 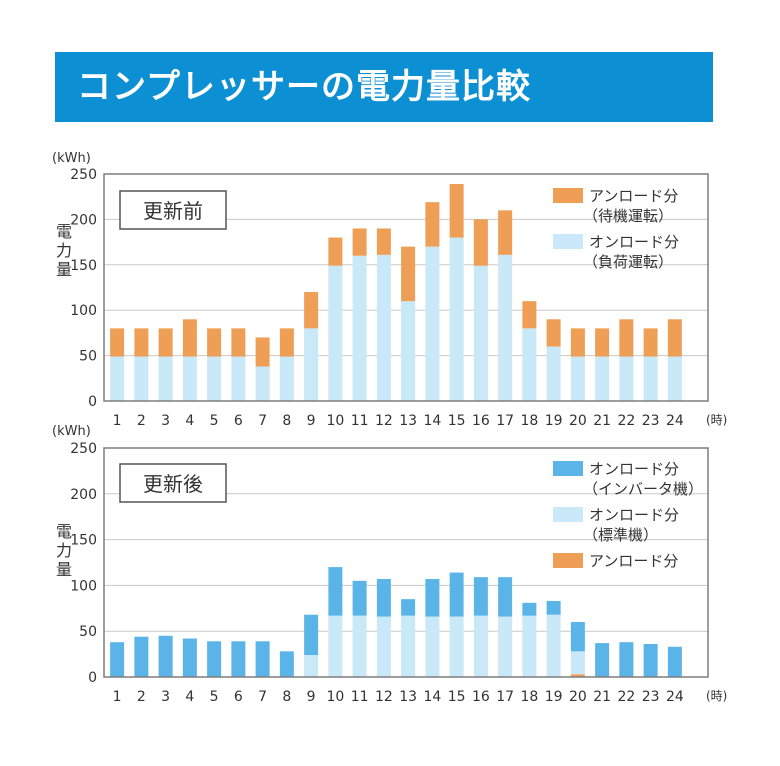 What do you see at coordinates (83, 495) in the screenshot?
I see `panel-2-y-tick-label: 200` at bounding box center [83, 495].